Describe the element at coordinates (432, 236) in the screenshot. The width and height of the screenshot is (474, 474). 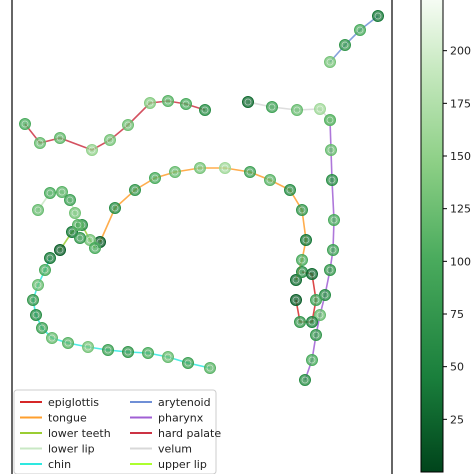
I see `colorbar-gradient` at that location.